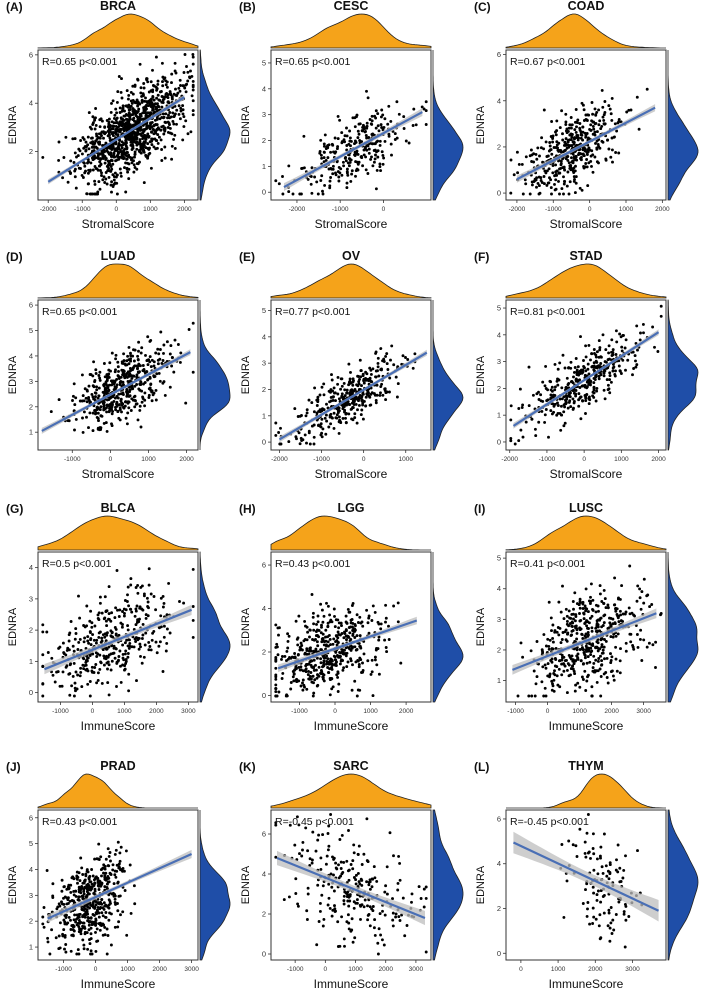  What do you see at coordinates (184, 209) in the screenshot?
I see `x-tick-label: 2000` at bounding box center [184, 209].